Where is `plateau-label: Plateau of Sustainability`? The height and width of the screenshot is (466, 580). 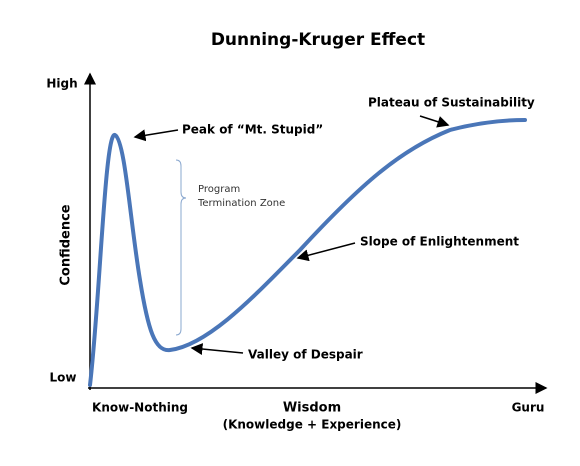
plateau-label: Plateau of Sustainability is located at coordinates (451, 103).